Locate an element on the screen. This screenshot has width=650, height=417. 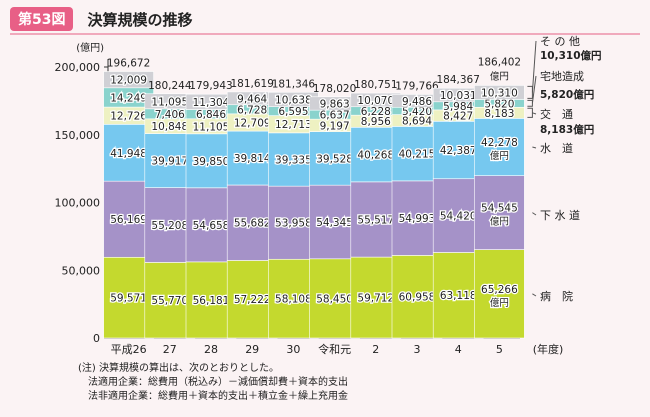
data-label: 9,486 is located at coordinates (417, 102).